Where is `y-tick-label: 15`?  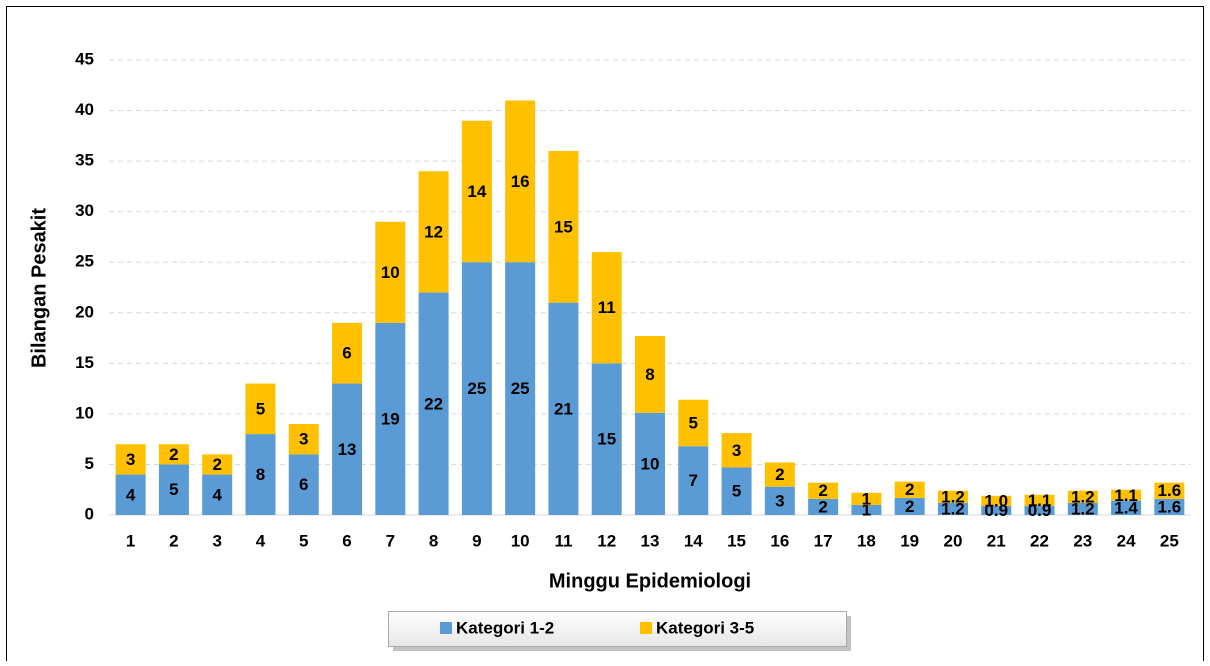
y-tick-label: 15 is located at coordinates (84, 362).